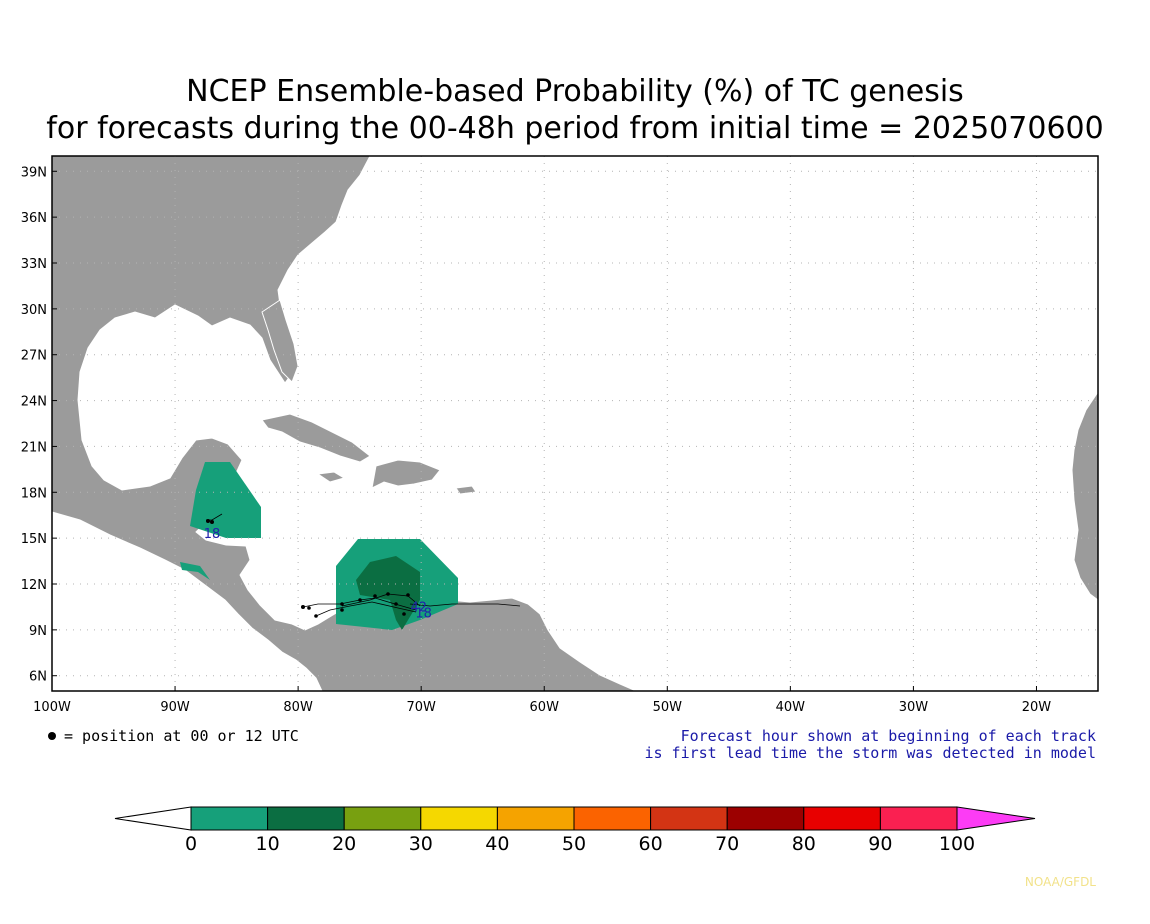  Describe the element at coordinates (668, 707) in the screenshot. I see `lon-tick-label: 50W` at that location.